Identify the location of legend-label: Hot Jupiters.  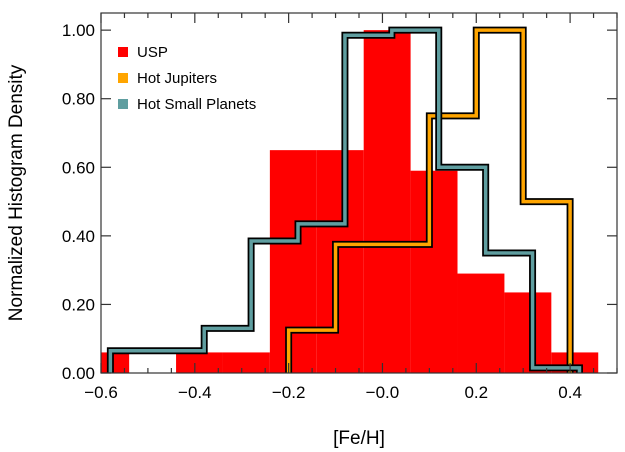
(177, 78).